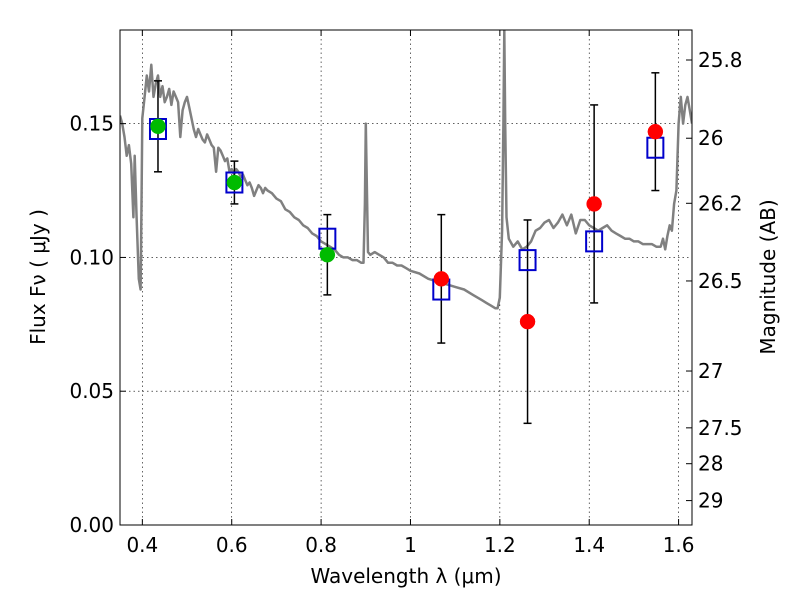 This screenshot has height=600, width=800. What do you see at coordinates (142, 545) in the screenshot?
I see `x-tick-label: 0.4` at bounding box center [142, 545].